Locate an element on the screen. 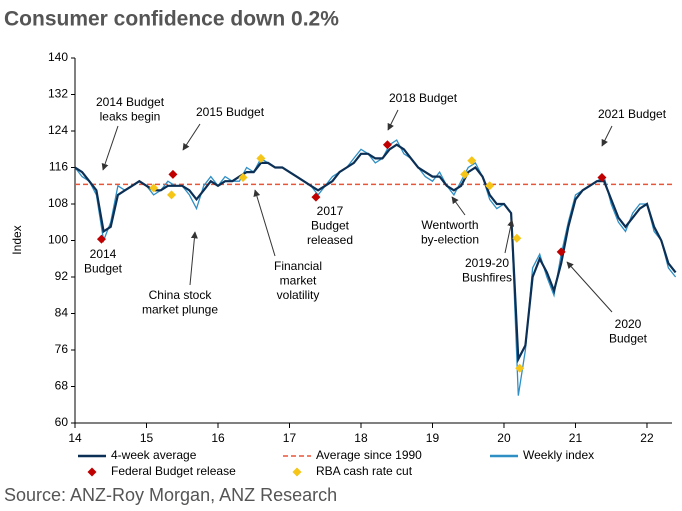 This screenshot has height=511, width=682. legend-label: RBA cash rate cut is located at coordinates (364, 471).